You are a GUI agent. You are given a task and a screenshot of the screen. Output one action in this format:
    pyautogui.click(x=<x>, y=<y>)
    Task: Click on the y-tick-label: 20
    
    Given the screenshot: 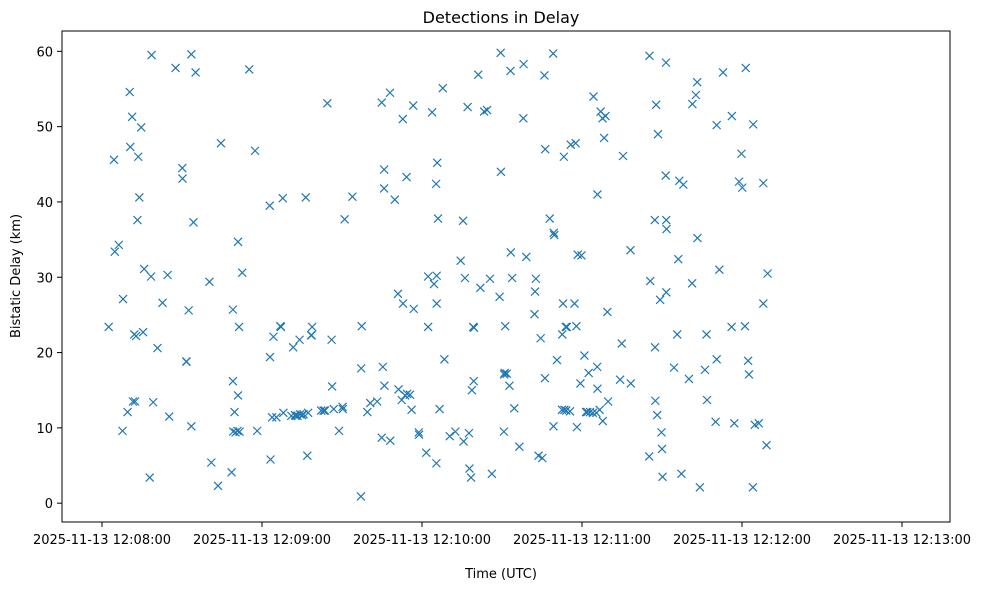 What is the action you would take?
    pyautogui.click(x=44, y=354)
    